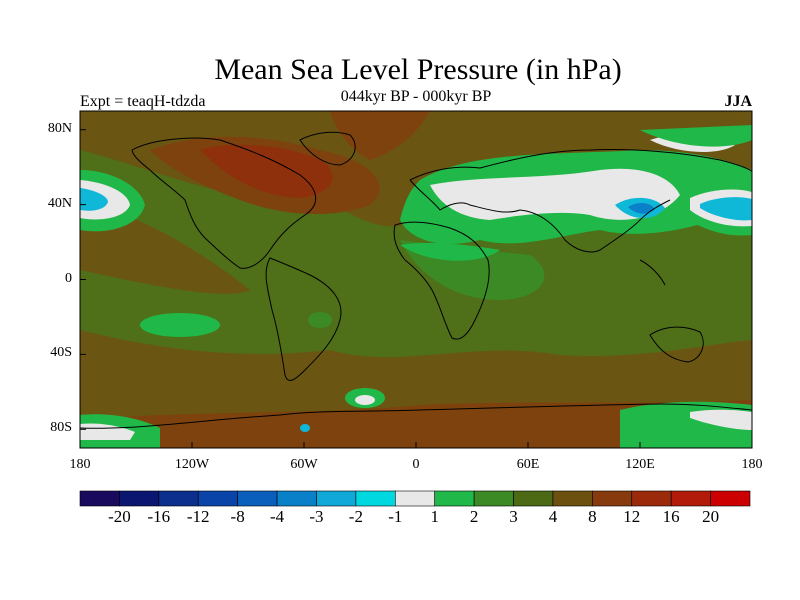 The height and width of the screenshot is (600, 800). What do you see at coordinates (696, 136) in the screenshot?
I see `arctic-green-cap` at bounding box center [696, 136].